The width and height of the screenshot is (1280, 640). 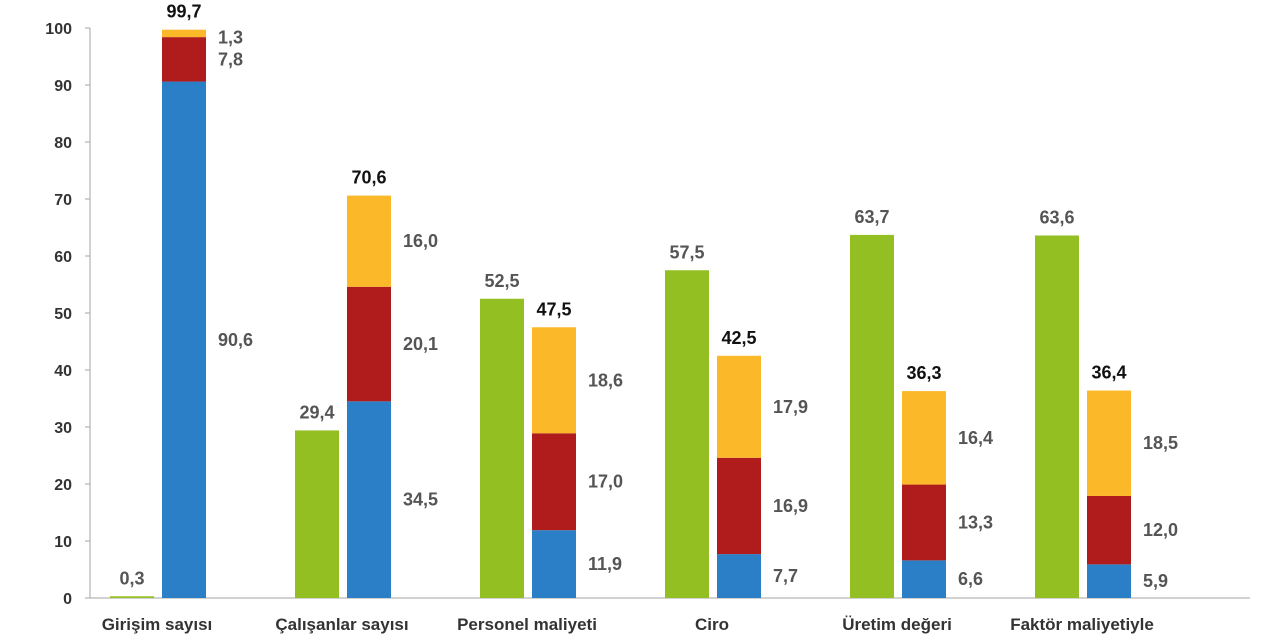 I want to click on stack-total-label: 42,5, so click(x=738, y=338).